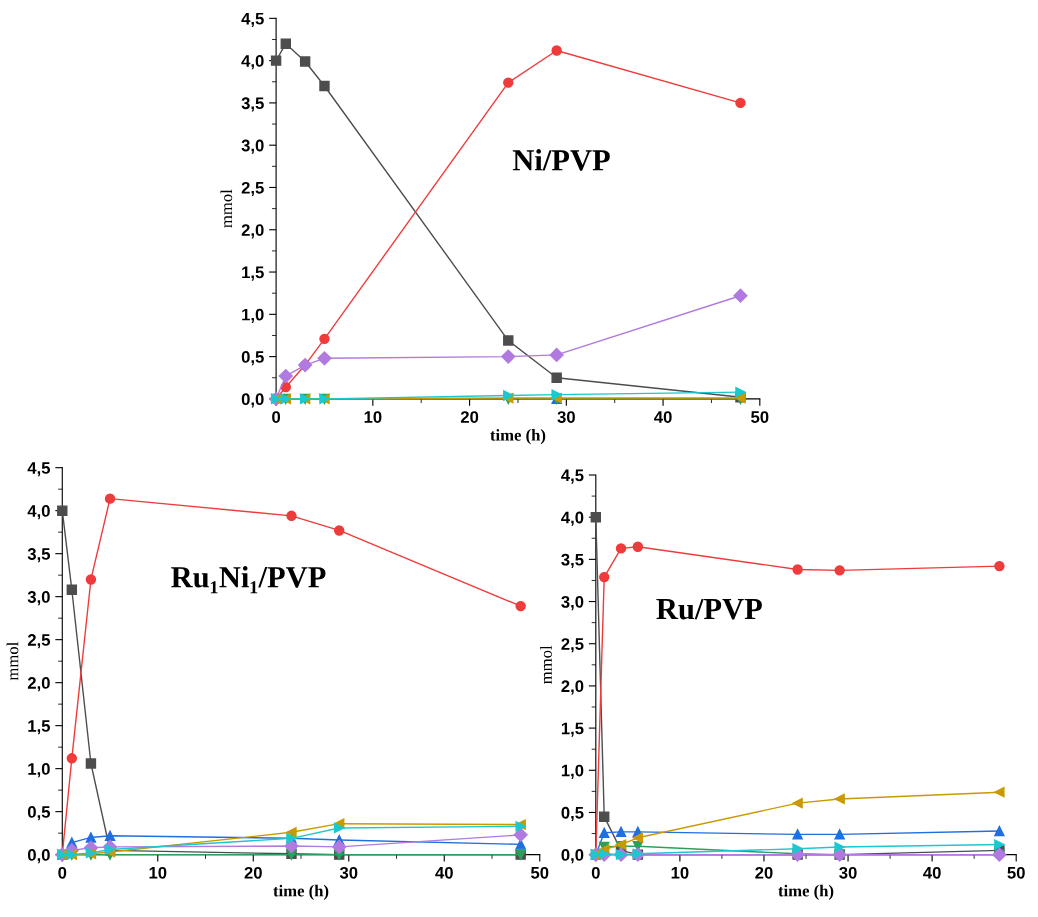 The width and height of the screenshot is (1038, 917). Describe the element at coordinates (561, 160) in the screenshot. I see `text: Ni/PVP` at that location.